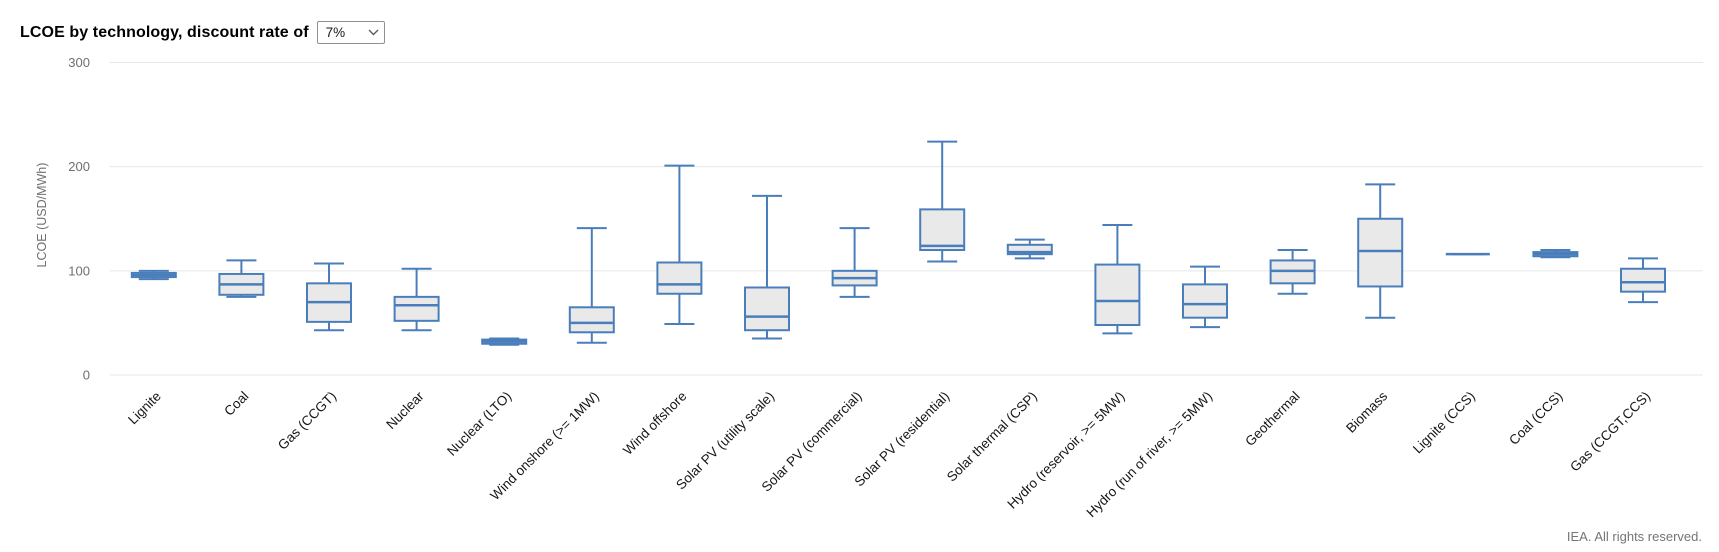  Describe the element at coordinates (1555, 253) in the screenshot. I see `boxplot-coal-ccs` at that location.